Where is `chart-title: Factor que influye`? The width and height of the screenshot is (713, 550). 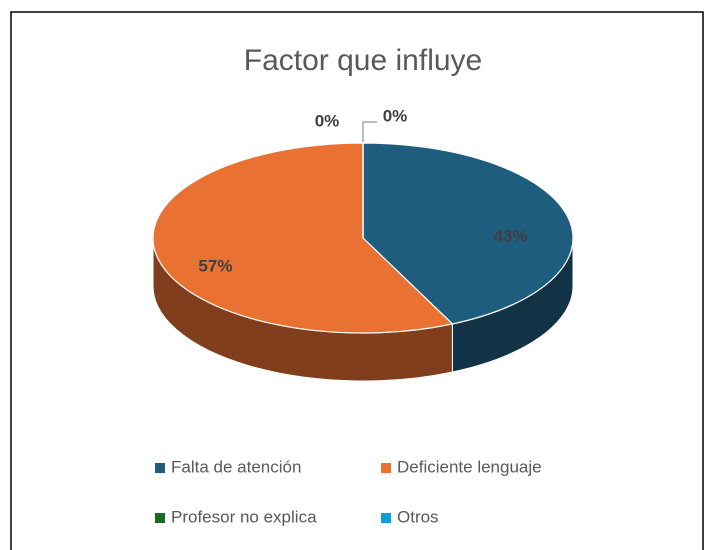 chart-title: Factor que influye is located at coordinates (363, 60).